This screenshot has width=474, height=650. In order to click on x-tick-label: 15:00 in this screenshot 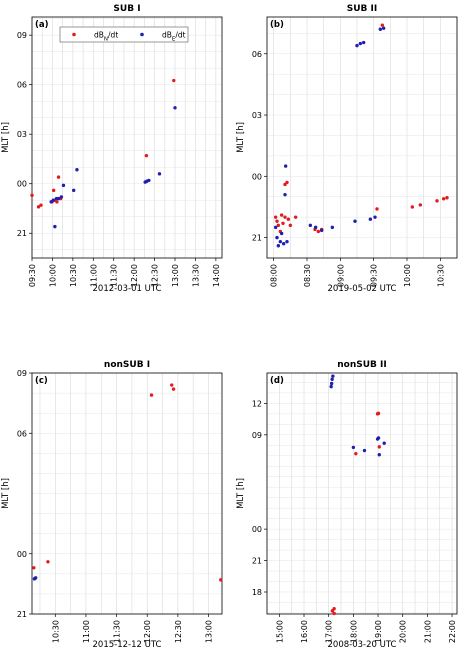, I will do `click(279, 631)`.